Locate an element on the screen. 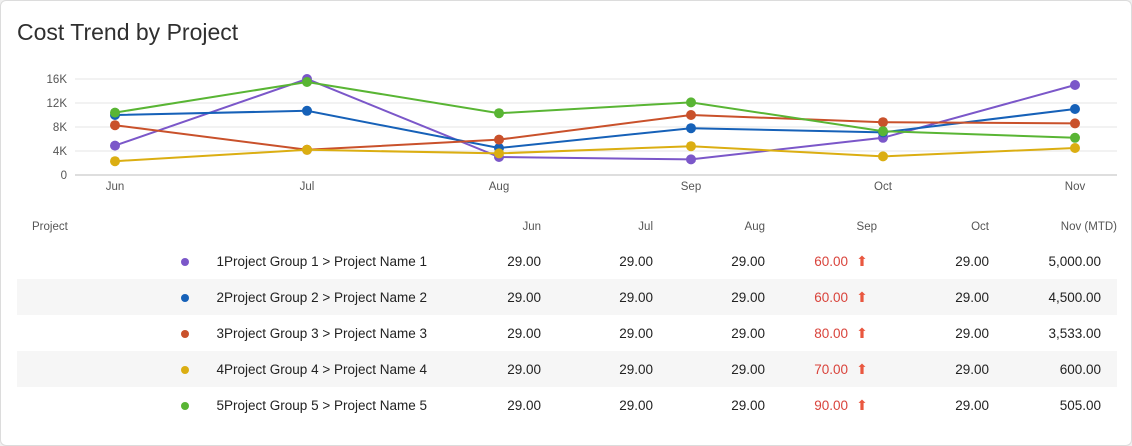 Image resolution: width=1132 pixels, height=446 pixels. row-number: 5 is located at coordinates (220, 405).